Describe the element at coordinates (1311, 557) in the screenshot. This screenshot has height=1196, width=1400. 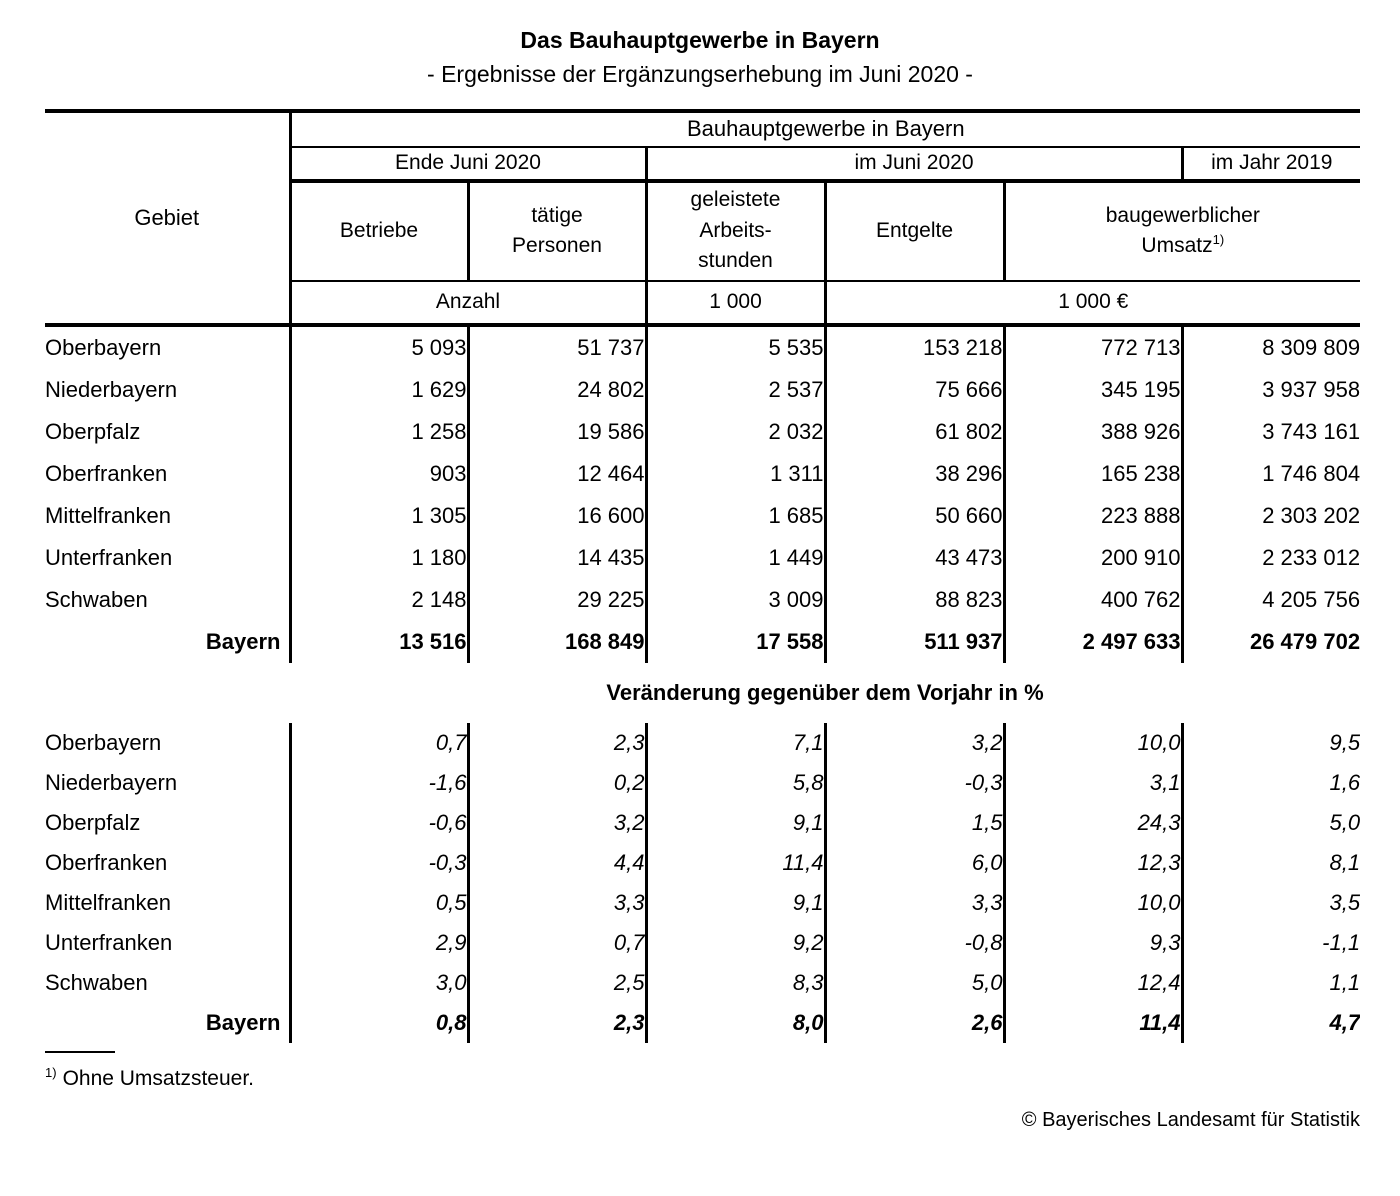
I see `value-cell: 2 233 012` at that location.